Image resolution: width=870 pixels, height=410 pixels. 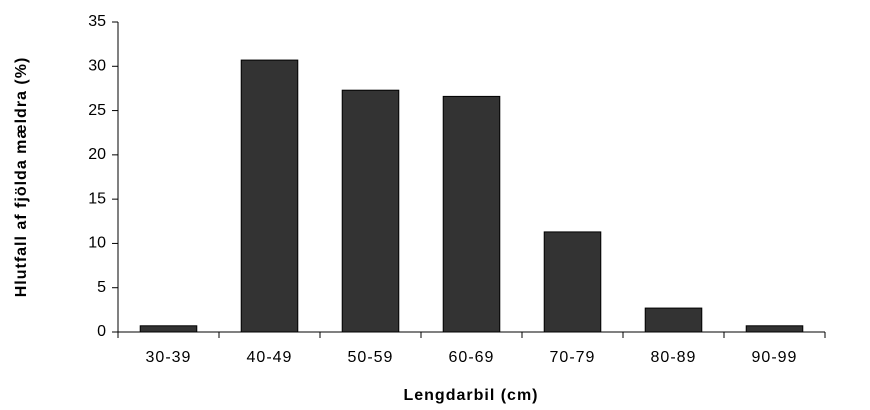 What do you see at coordinates (371, 357) in the screenshot?
I see `x-tick-label: 50-59` at bounding box center [371, 357].